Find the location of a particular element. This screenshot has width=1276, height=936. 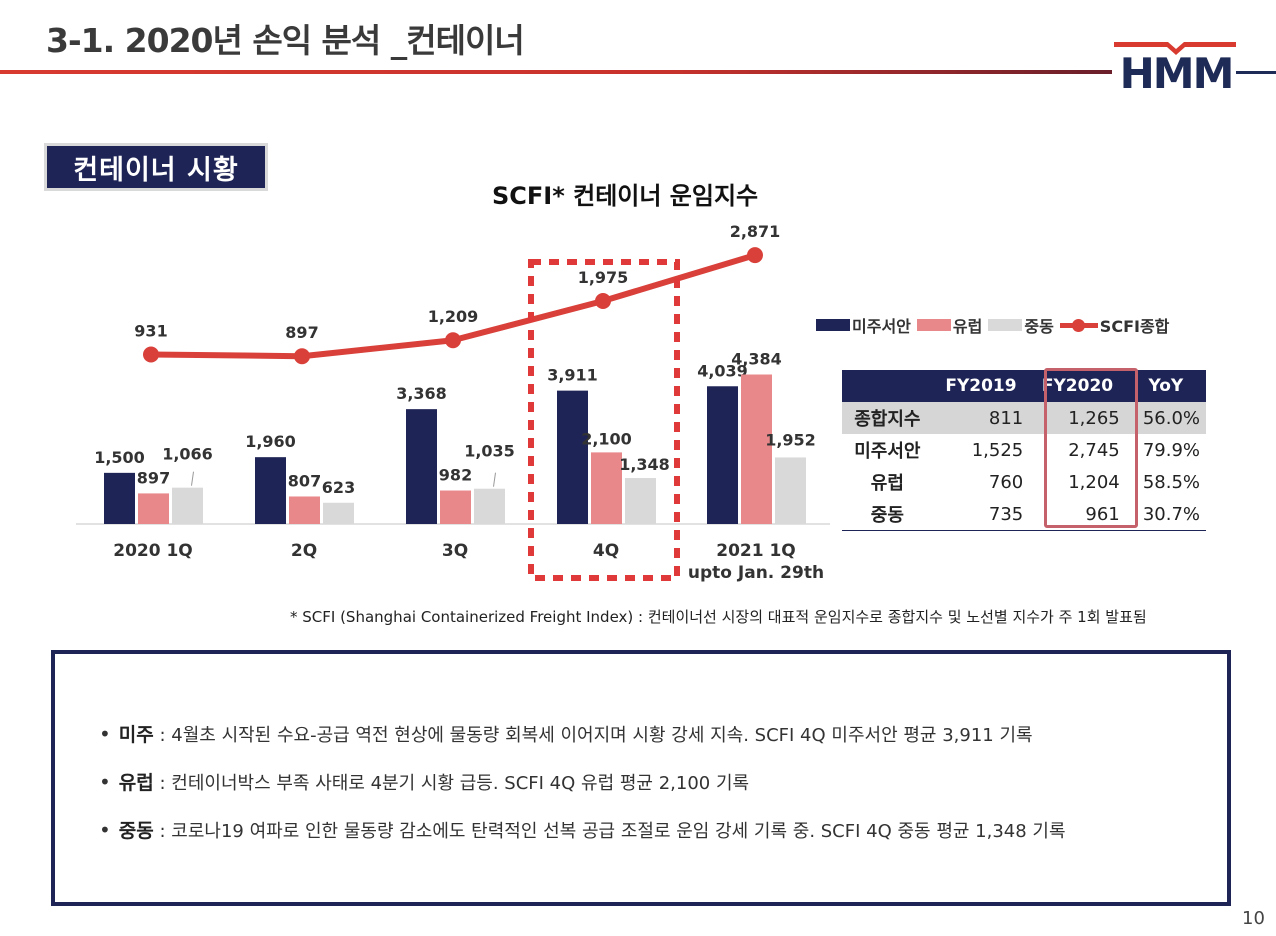

legend-swatch-middle-east is located at coordinates (1005, 325).